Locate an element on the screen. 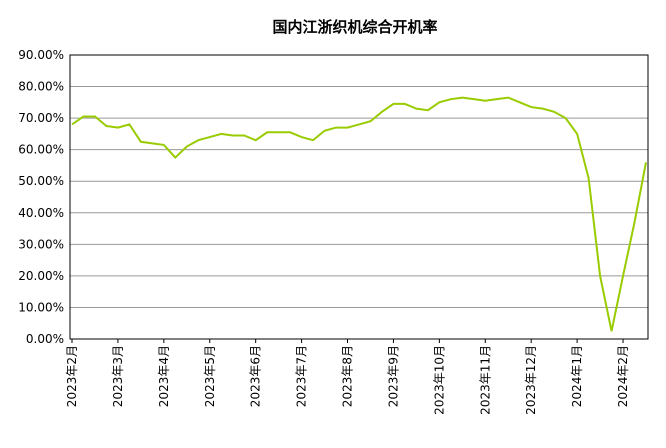 The height and width of the screenshot is (448, 666). x-tick-label: 2023年12月 is located at coordinates (531, 380).